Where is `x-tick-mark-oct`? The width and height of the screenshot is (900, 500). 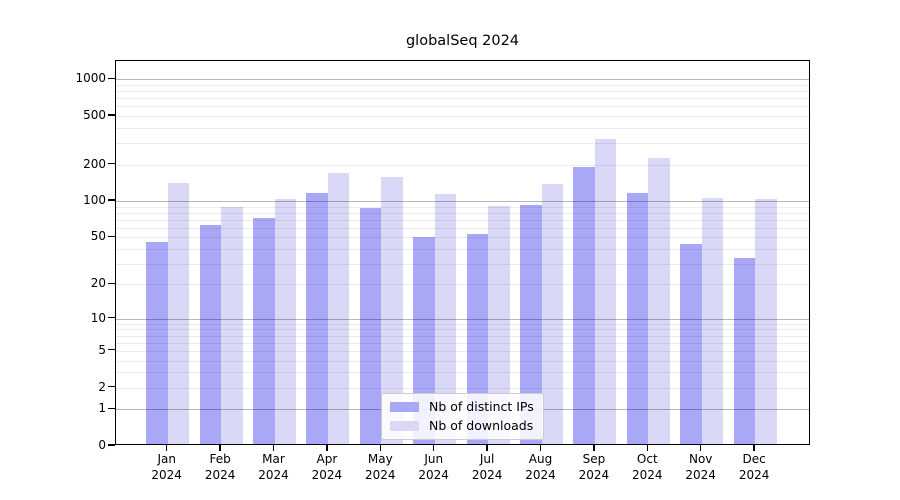
x-tick-mark-oct is located at coordinates (647, 448).